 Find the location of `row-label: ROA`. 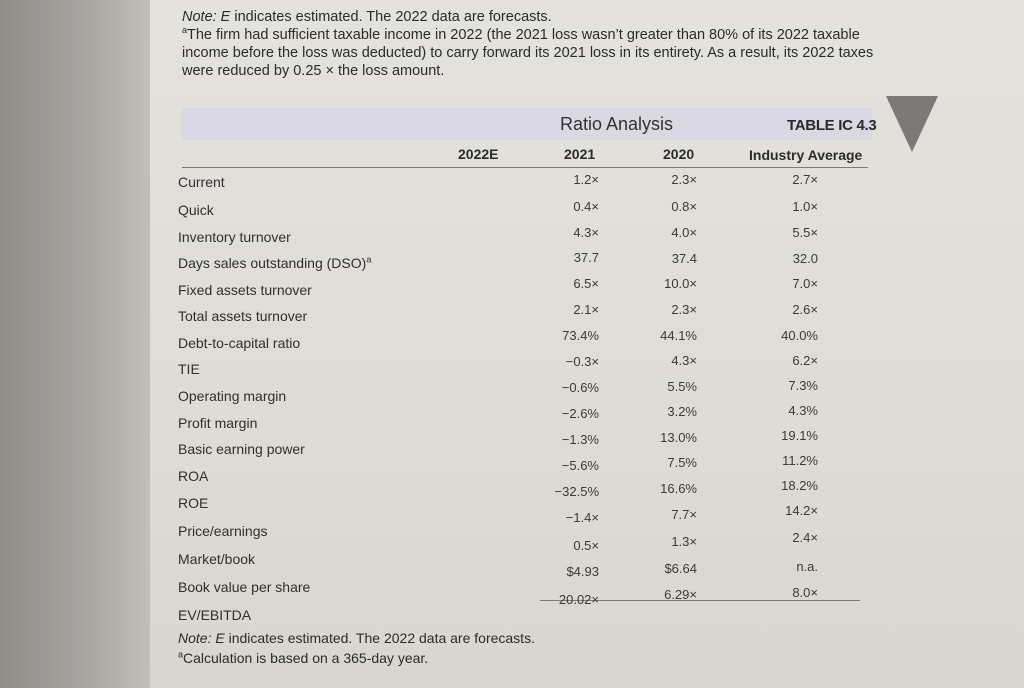

row-label: ROA is located at coordinates (193, 476).